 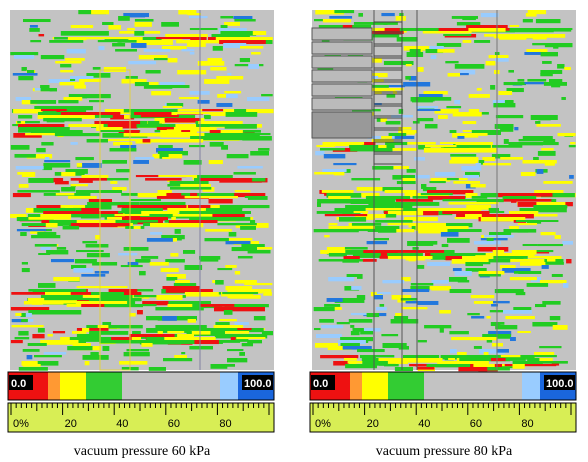 I want to click on color-segment, so click(x=473, y=386).